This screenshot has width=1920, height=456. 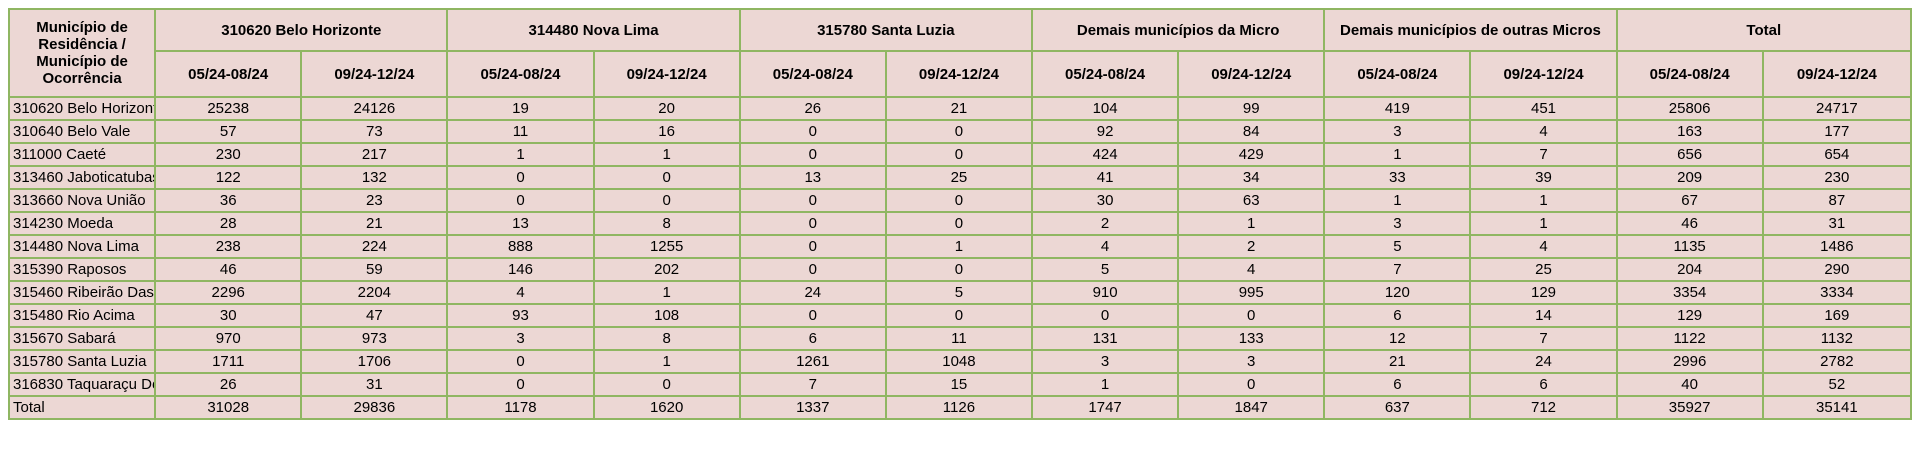 What do you see at coordinates (960, 131) in the screenshot?
I see `table-row: 310640 Belo Vale 57 73 11 16 0 0 92 84 3 4 163 177` at bounding box center [960, 131].